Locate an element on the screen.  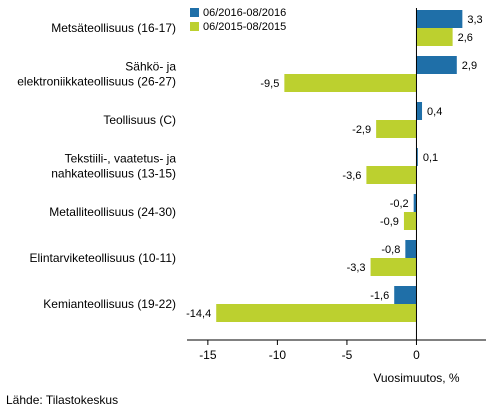
data-label: -0,9 is located at coordinates (389, 222).